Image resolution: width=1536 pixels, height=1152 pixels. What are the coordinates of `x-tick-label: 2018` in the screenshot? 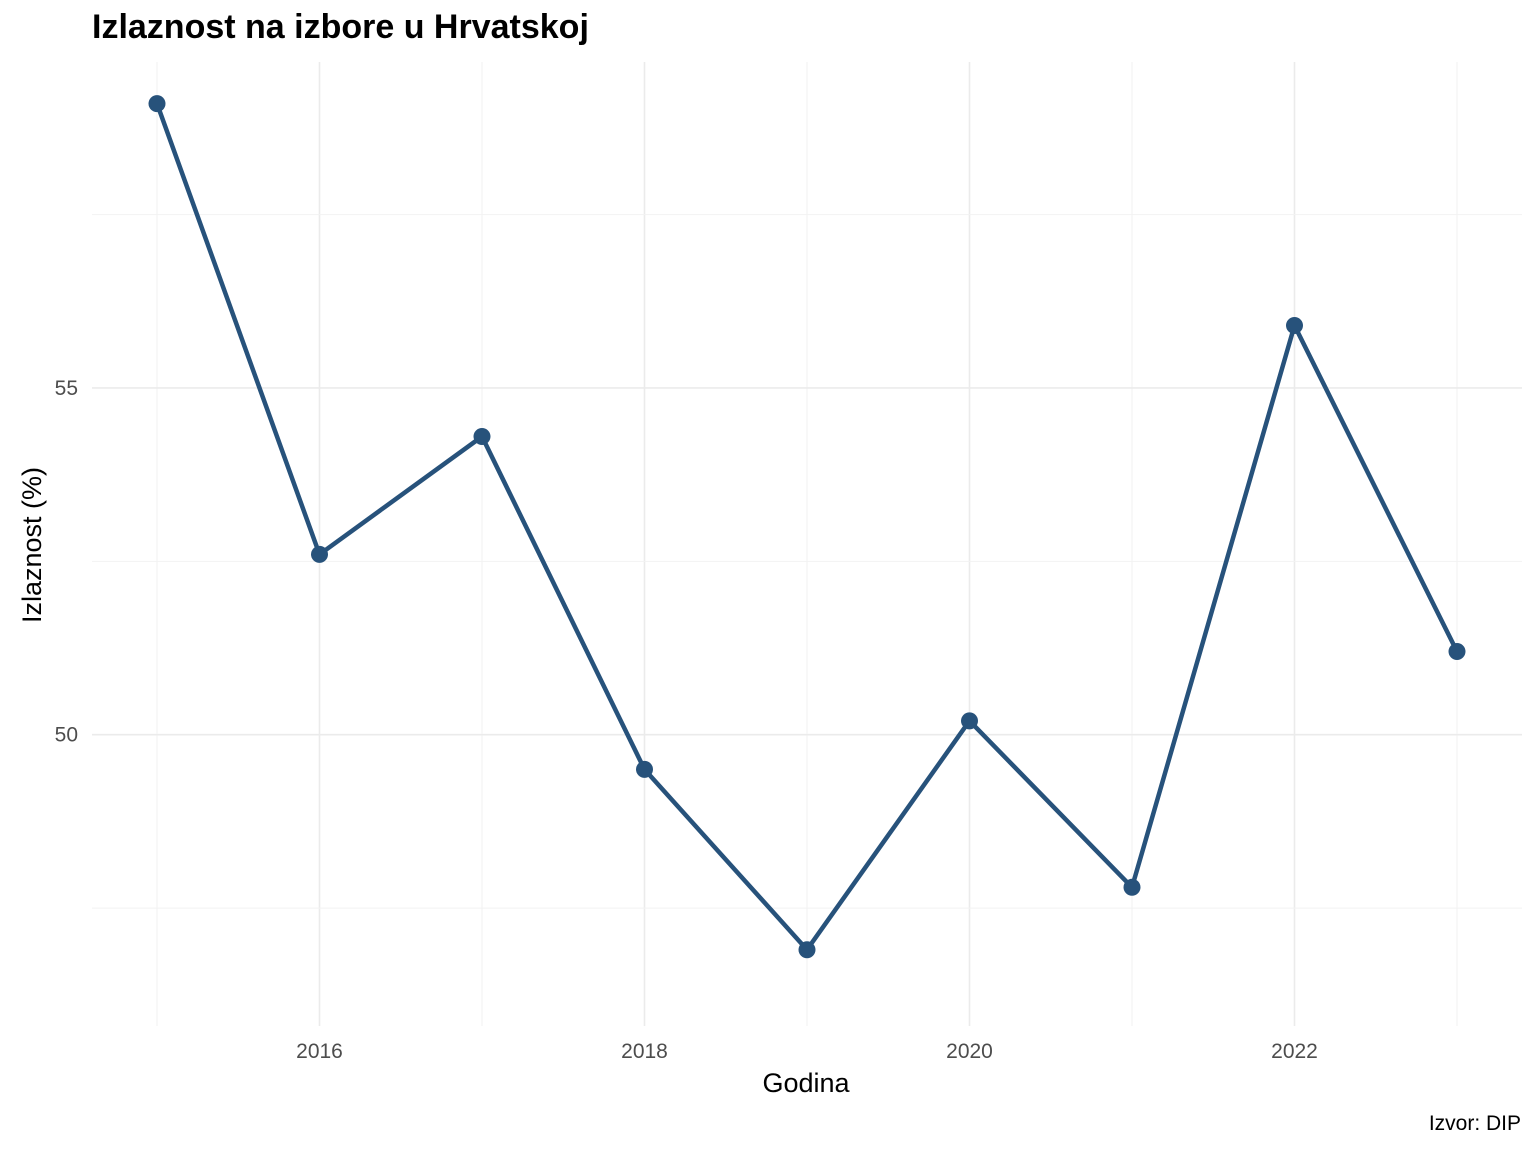 It's located at (644, 1051).